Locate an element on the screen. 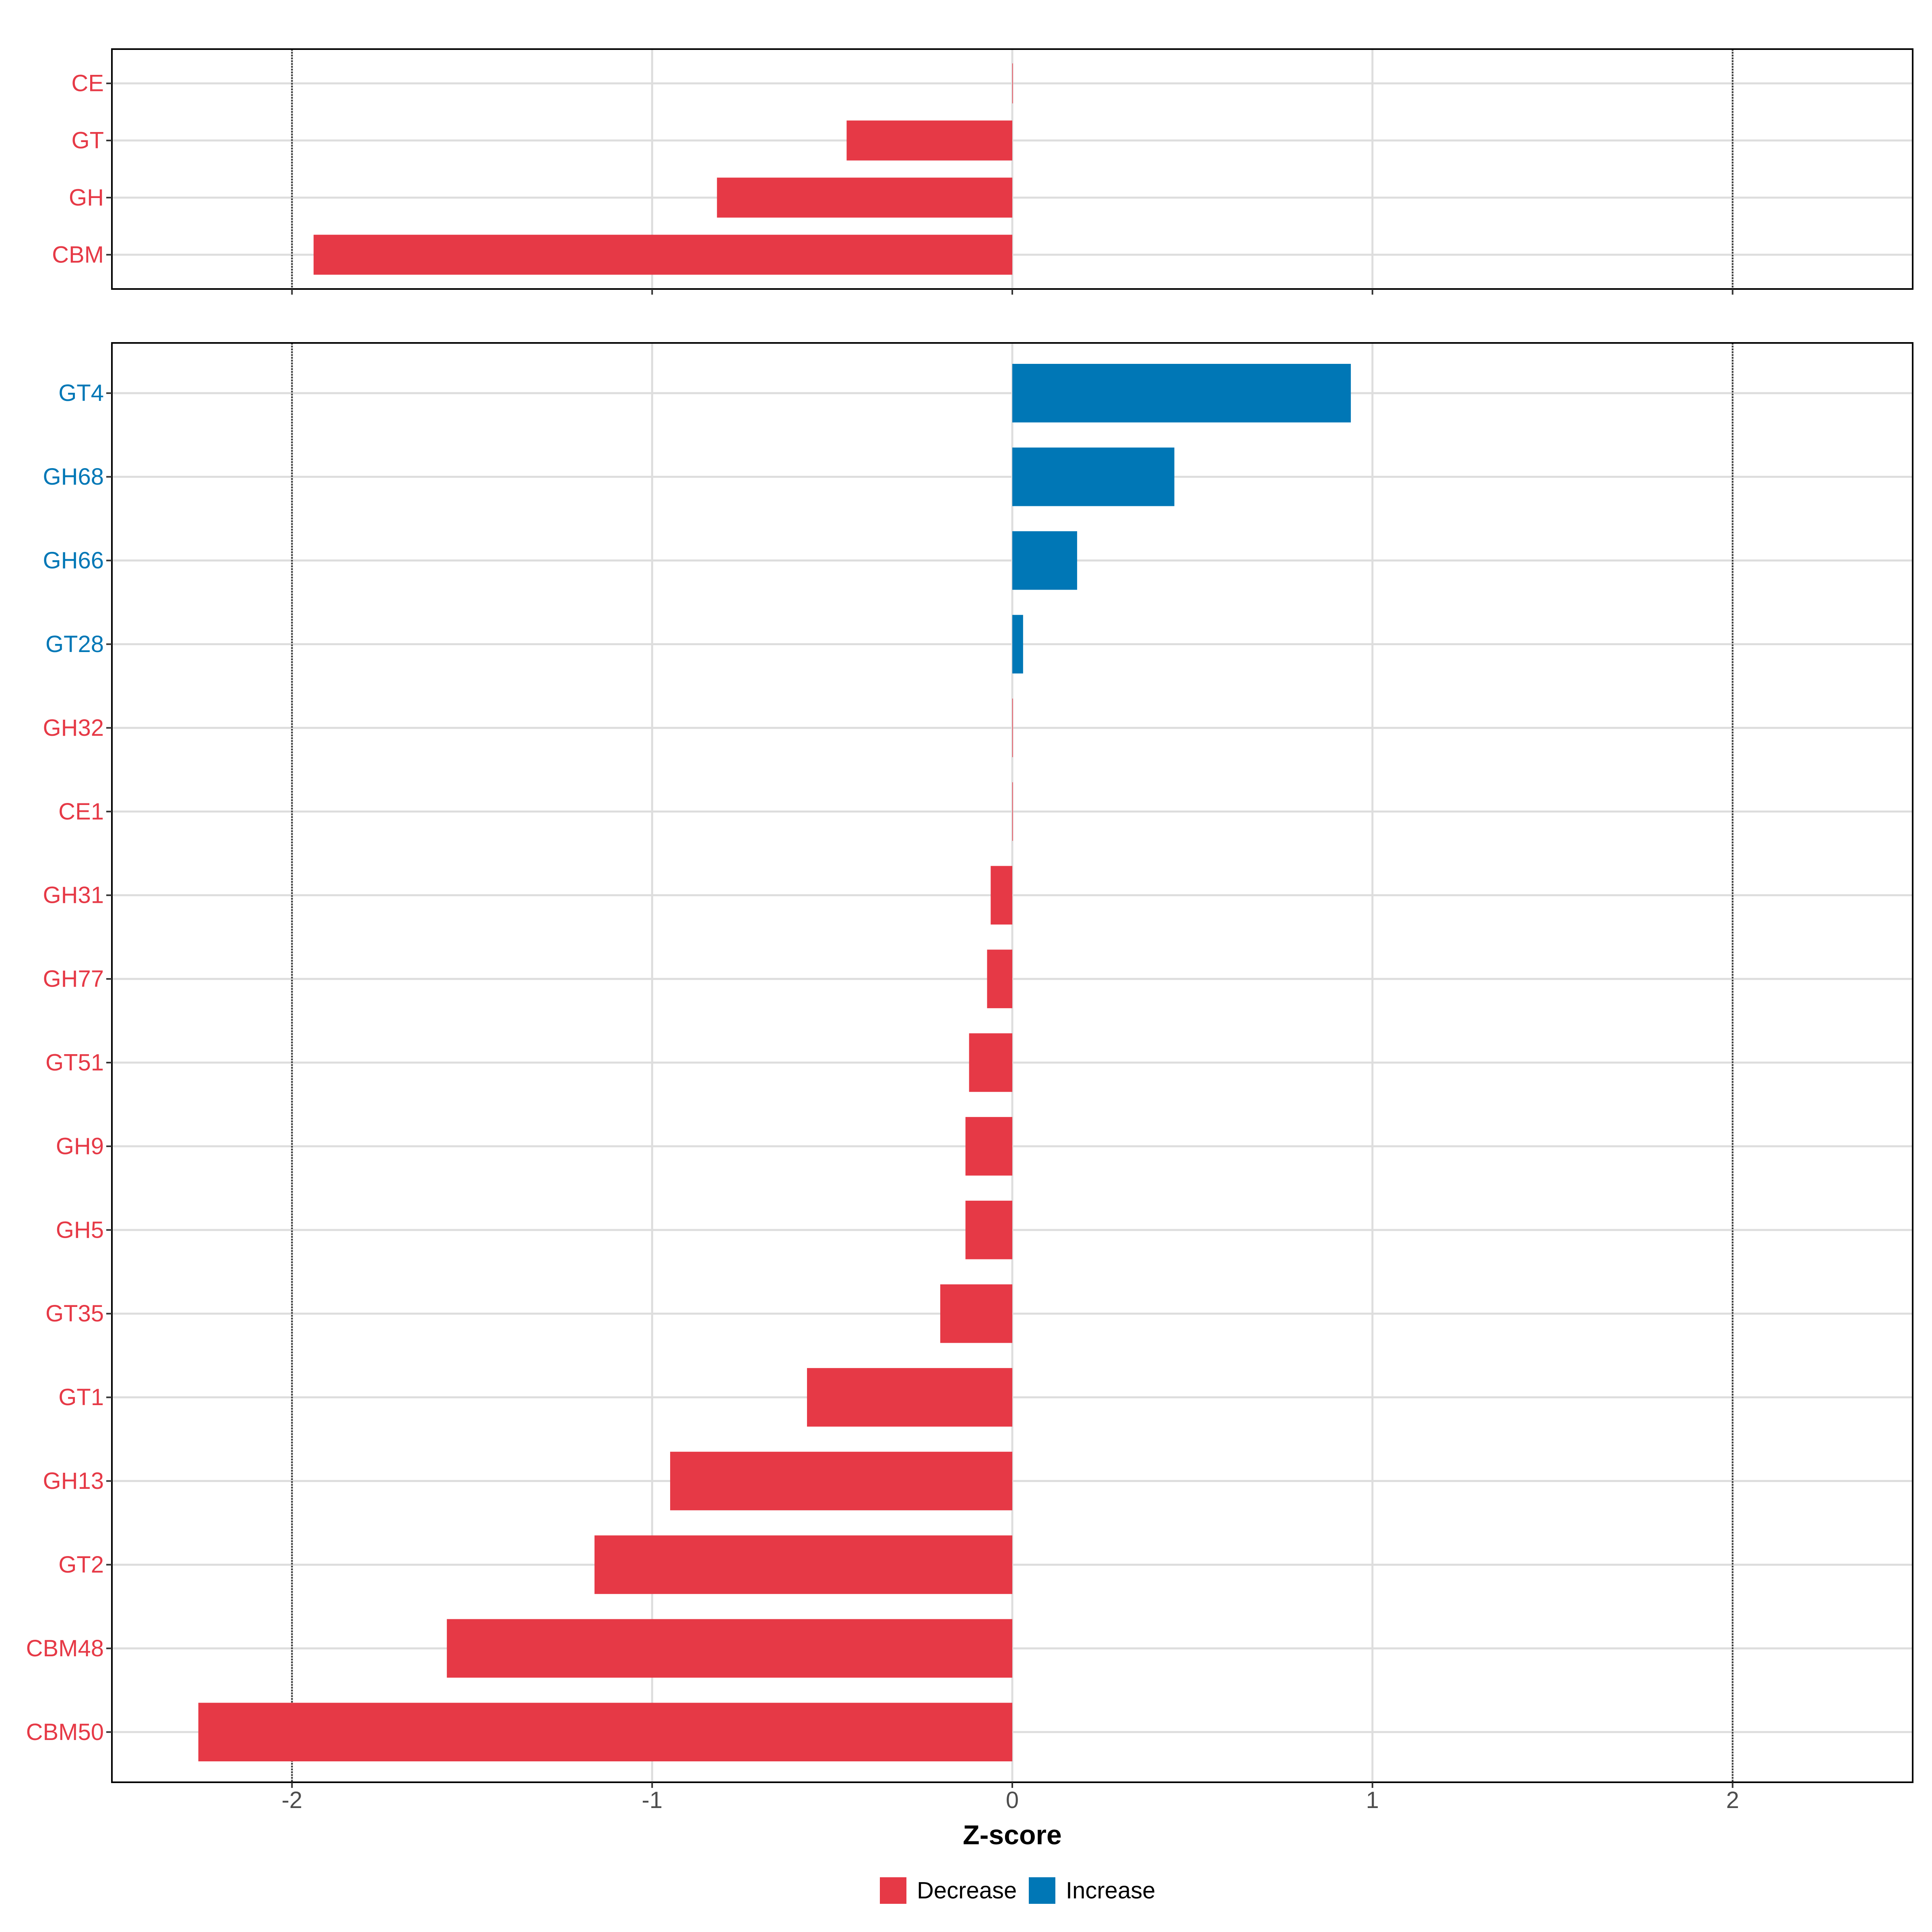 Image resolution: width=1932 pixels, height=1932 pixels. bar-cbm50 is located at coordinates (605, 1732).